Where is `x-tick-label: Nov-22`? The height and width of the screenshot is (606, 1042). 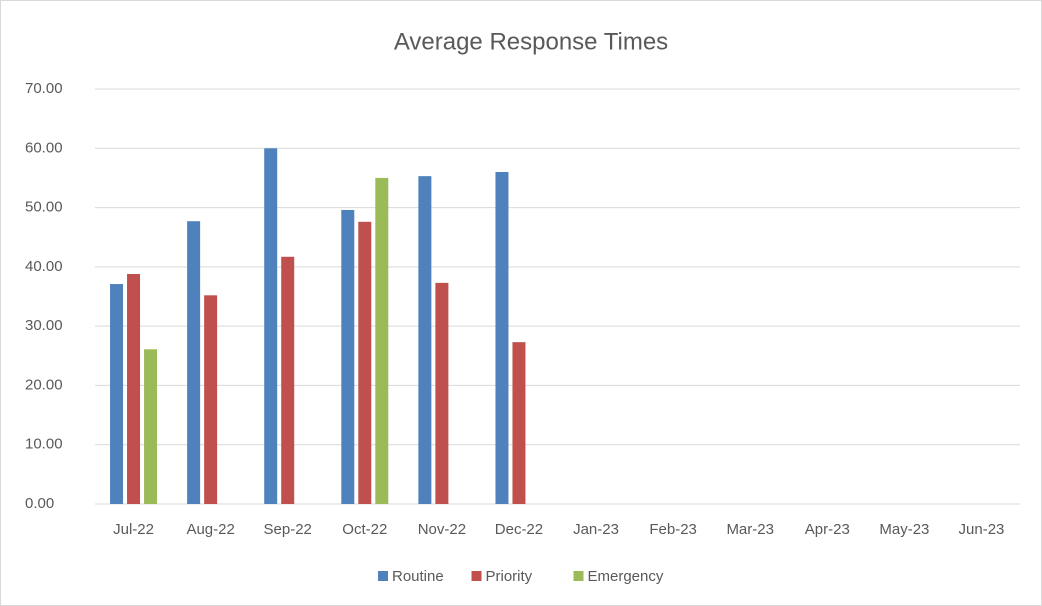 x-tick-label: Nov-22 is located at coordinates (442, 529).